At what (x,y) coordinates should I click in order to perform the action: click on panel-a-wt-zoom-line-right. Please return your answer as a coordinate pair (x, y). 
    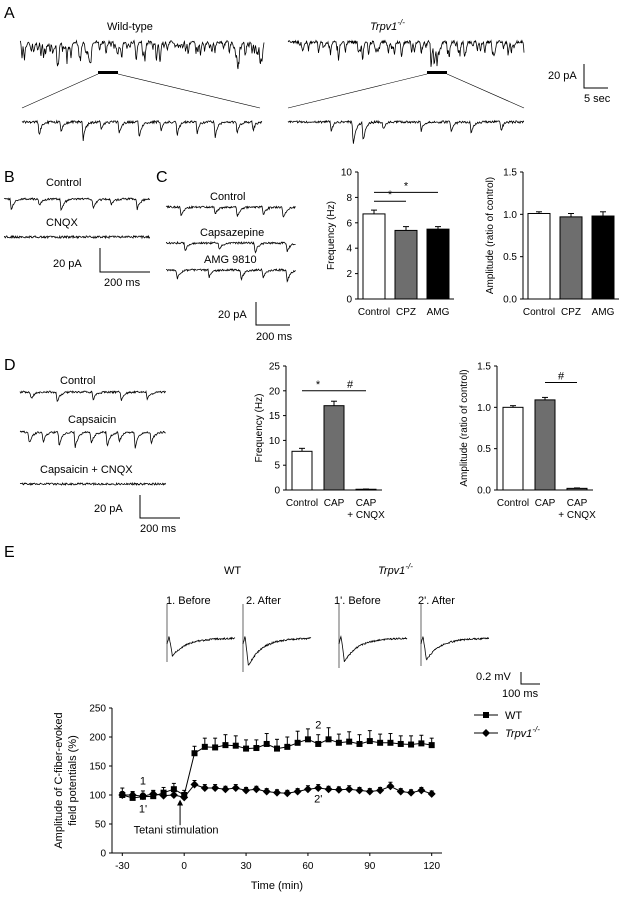
    Looking at the image, I should click on (189, 91).